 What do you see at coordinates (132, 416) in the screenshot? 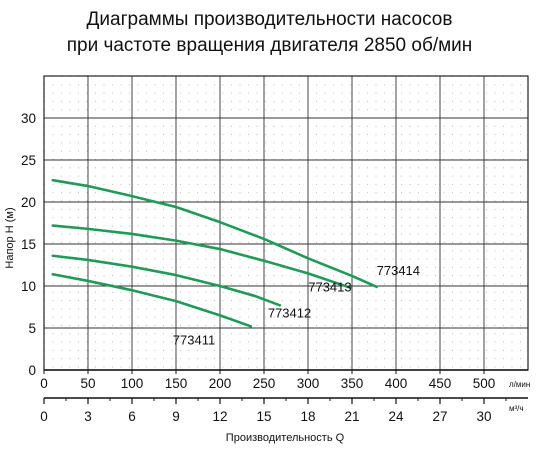
I see `x2-tick-label: 6` at bounding box center [132, 416].